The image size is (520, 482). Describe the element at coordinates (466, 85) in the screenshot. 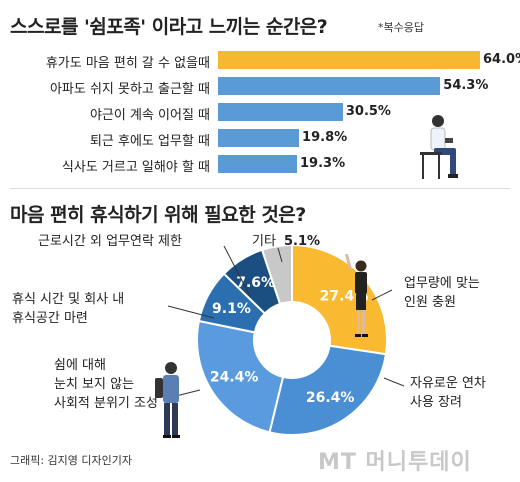

I see `bar-value-label: 54.3%` at that location.